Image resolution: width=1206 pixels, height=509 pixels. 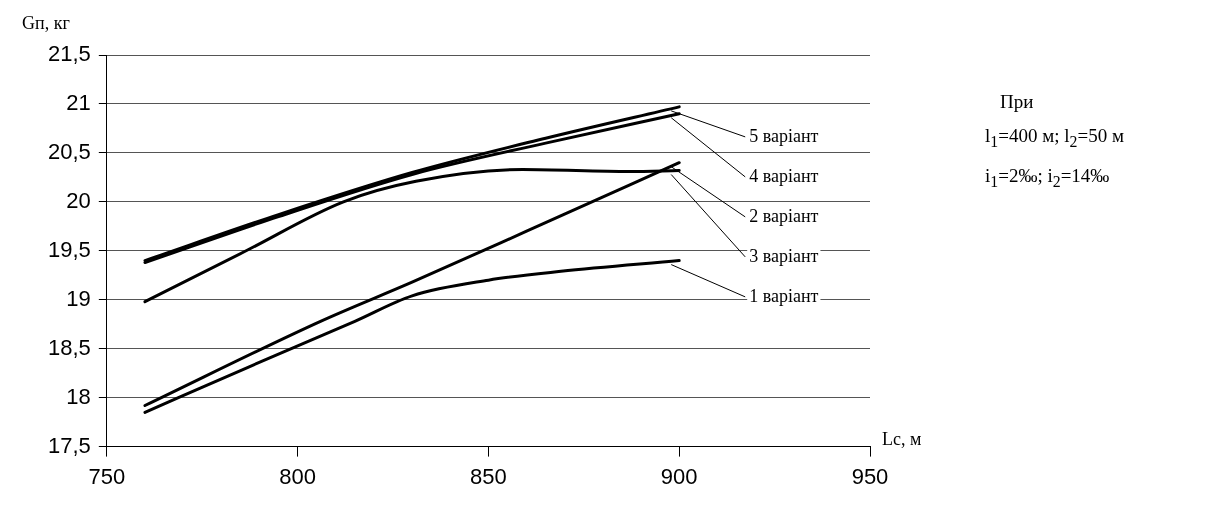 I want to click on y-tick-label: 20,5, so click(x=69, y=151).